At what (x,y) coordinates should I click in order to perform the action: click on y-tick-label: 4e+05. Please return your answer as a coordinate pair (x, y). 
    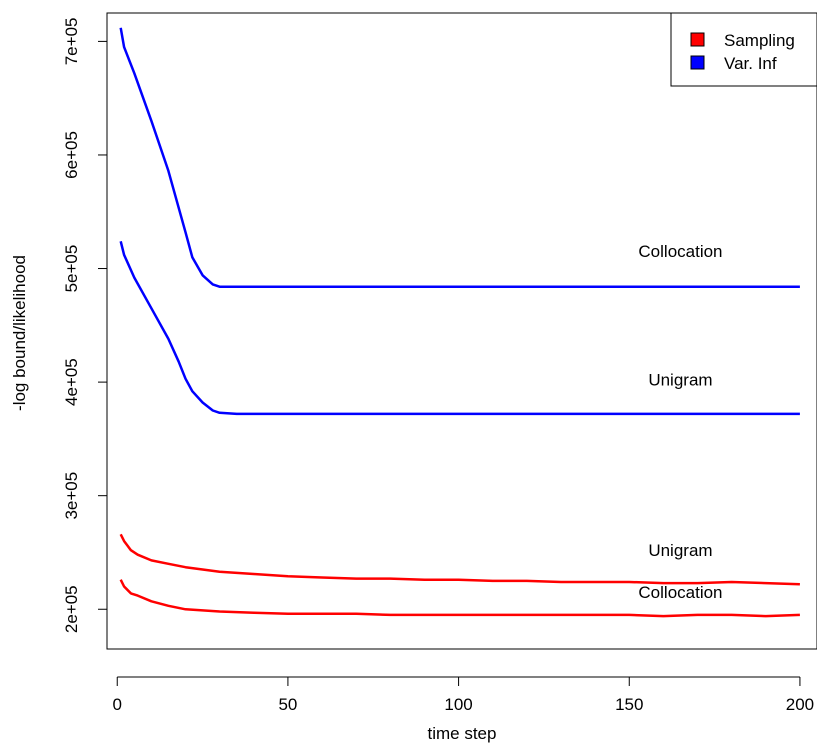
    Looking at the image, I should click on (71, 382).